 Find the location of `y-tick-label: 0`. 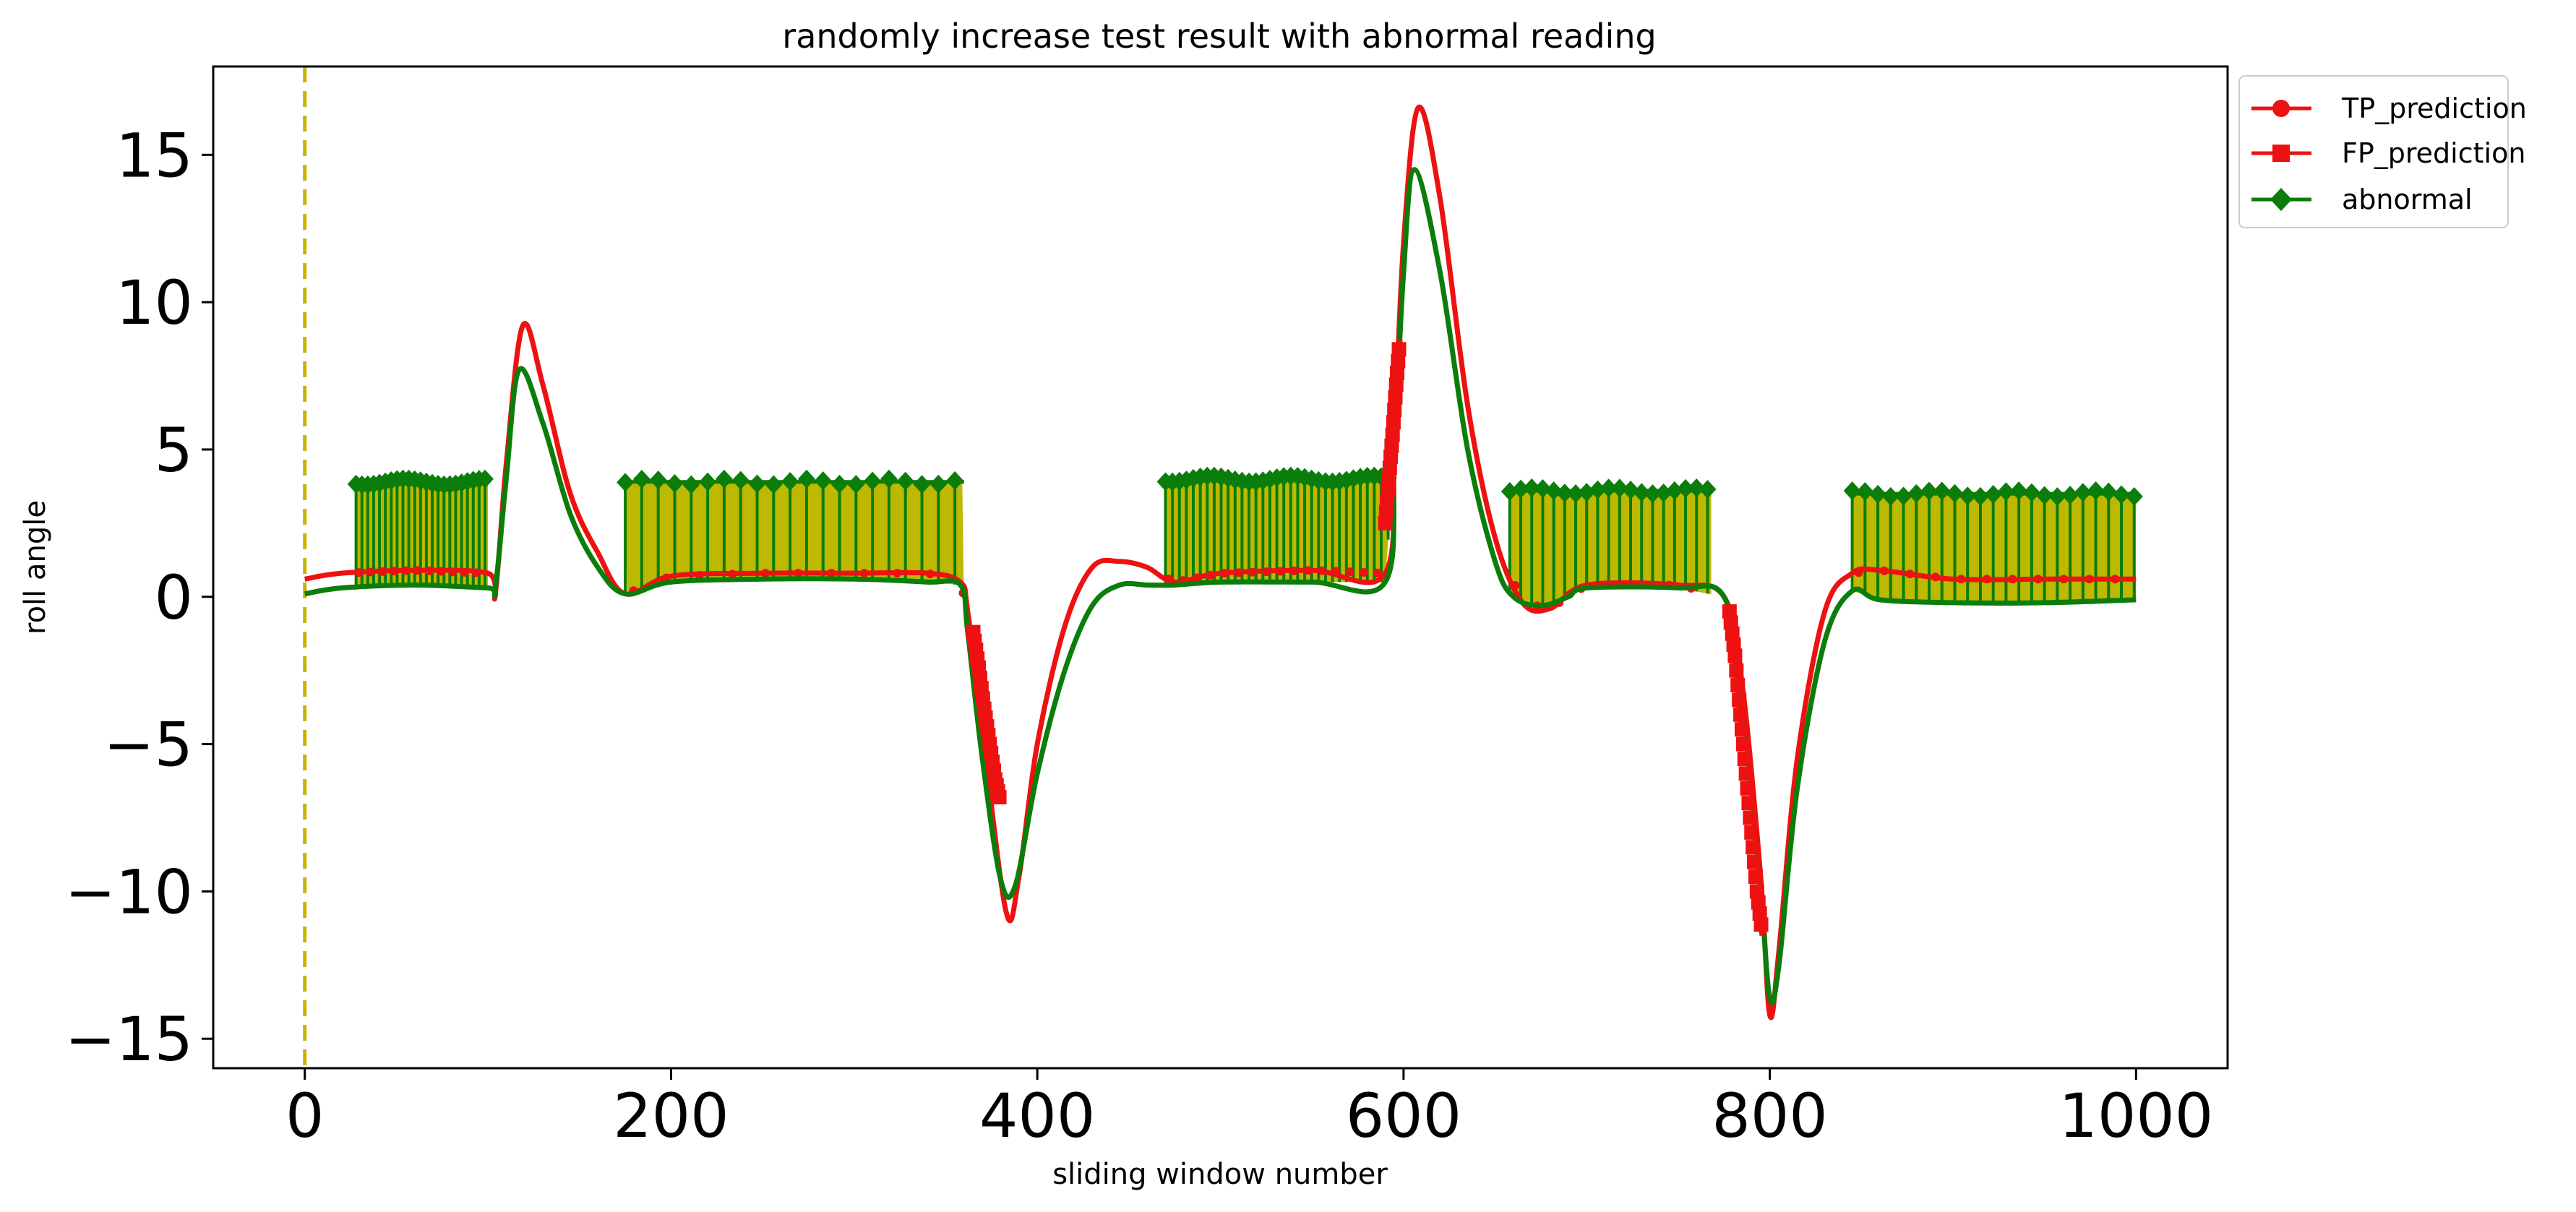

y-tick-label: 0 is located at coordinates (174, 597).